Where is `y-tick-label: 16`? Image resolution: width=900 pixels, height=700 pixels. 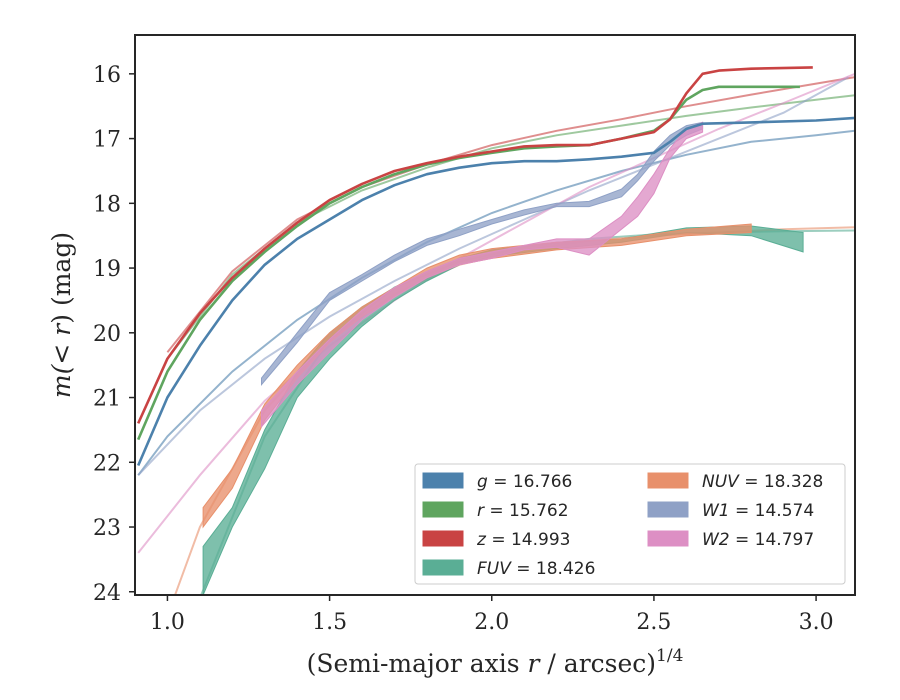 y-tick-label: 16 is located at coordinates (107, 75).